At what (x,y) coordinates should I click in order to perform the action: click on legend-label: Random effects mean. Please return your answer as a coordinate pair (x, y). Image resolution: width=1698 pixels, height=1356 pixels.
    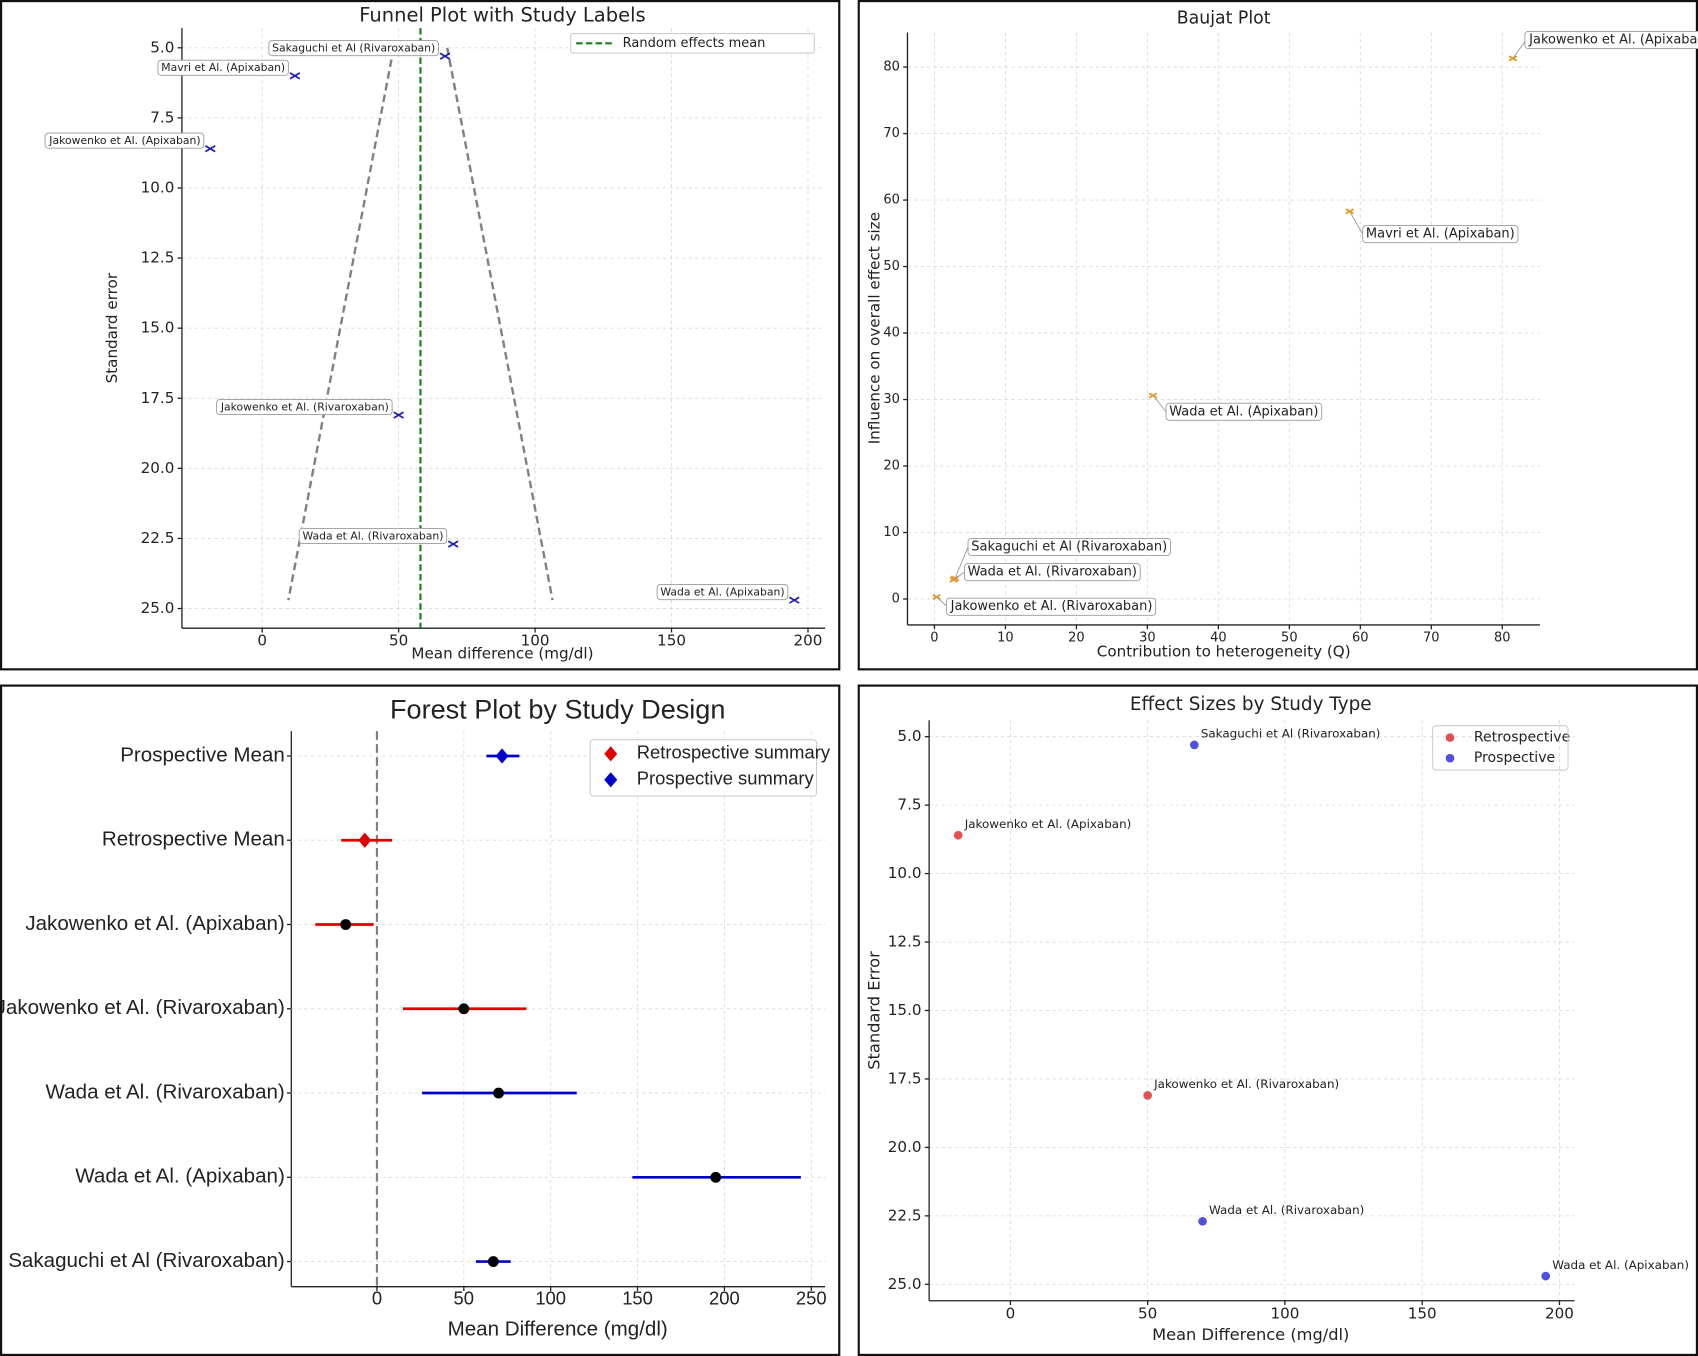
    Looking at the image, I should click on (694, 43).